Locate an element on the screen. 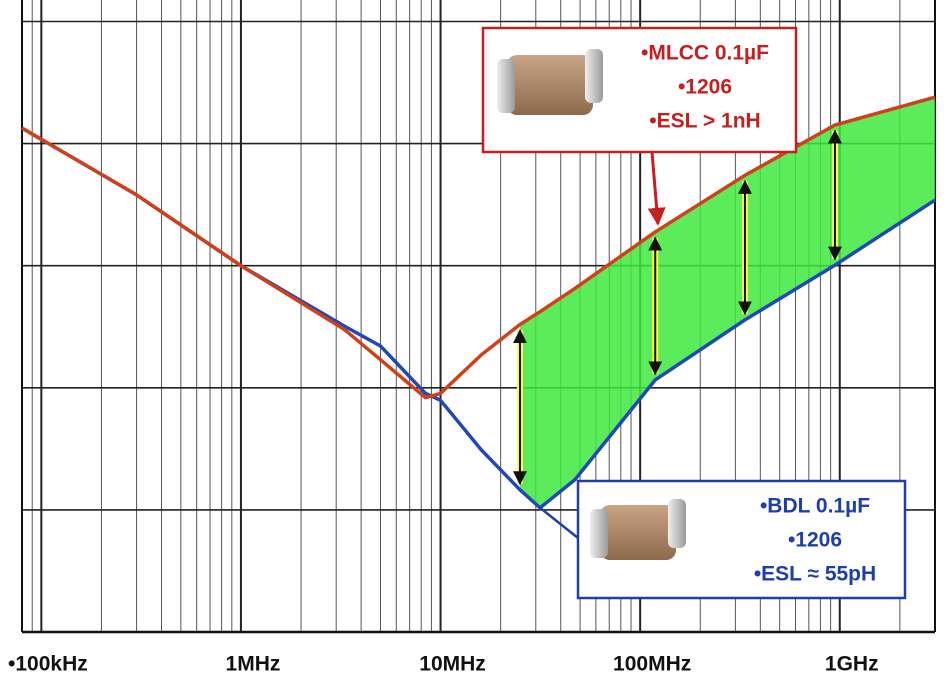 This screenshot has width=944, height=684. annotation-text: •MLCC 0.1µF is located at coordinates (705, 53).